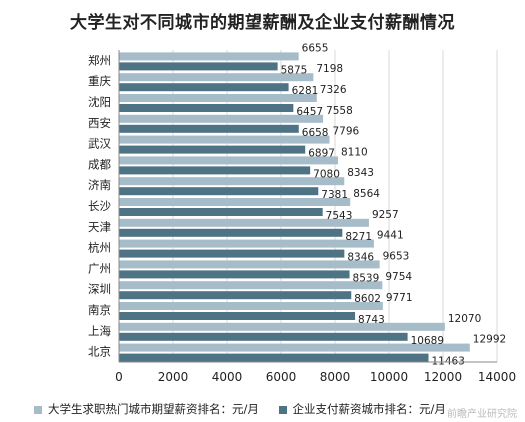  I want to click on category-label: 杭州, so click(99, 248).